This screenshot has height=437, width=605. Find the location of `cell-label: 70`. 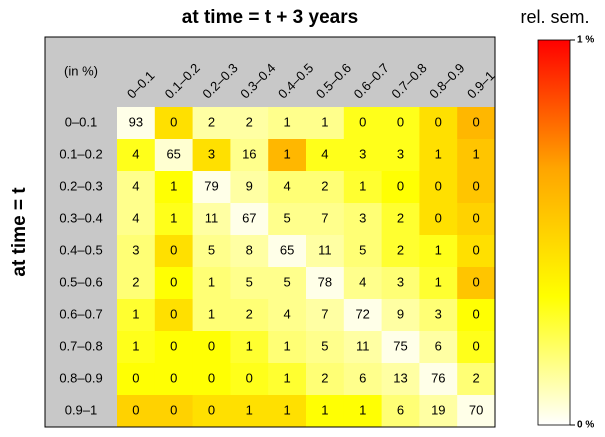

cell-label: 70 is located at coordinates (476, 409).